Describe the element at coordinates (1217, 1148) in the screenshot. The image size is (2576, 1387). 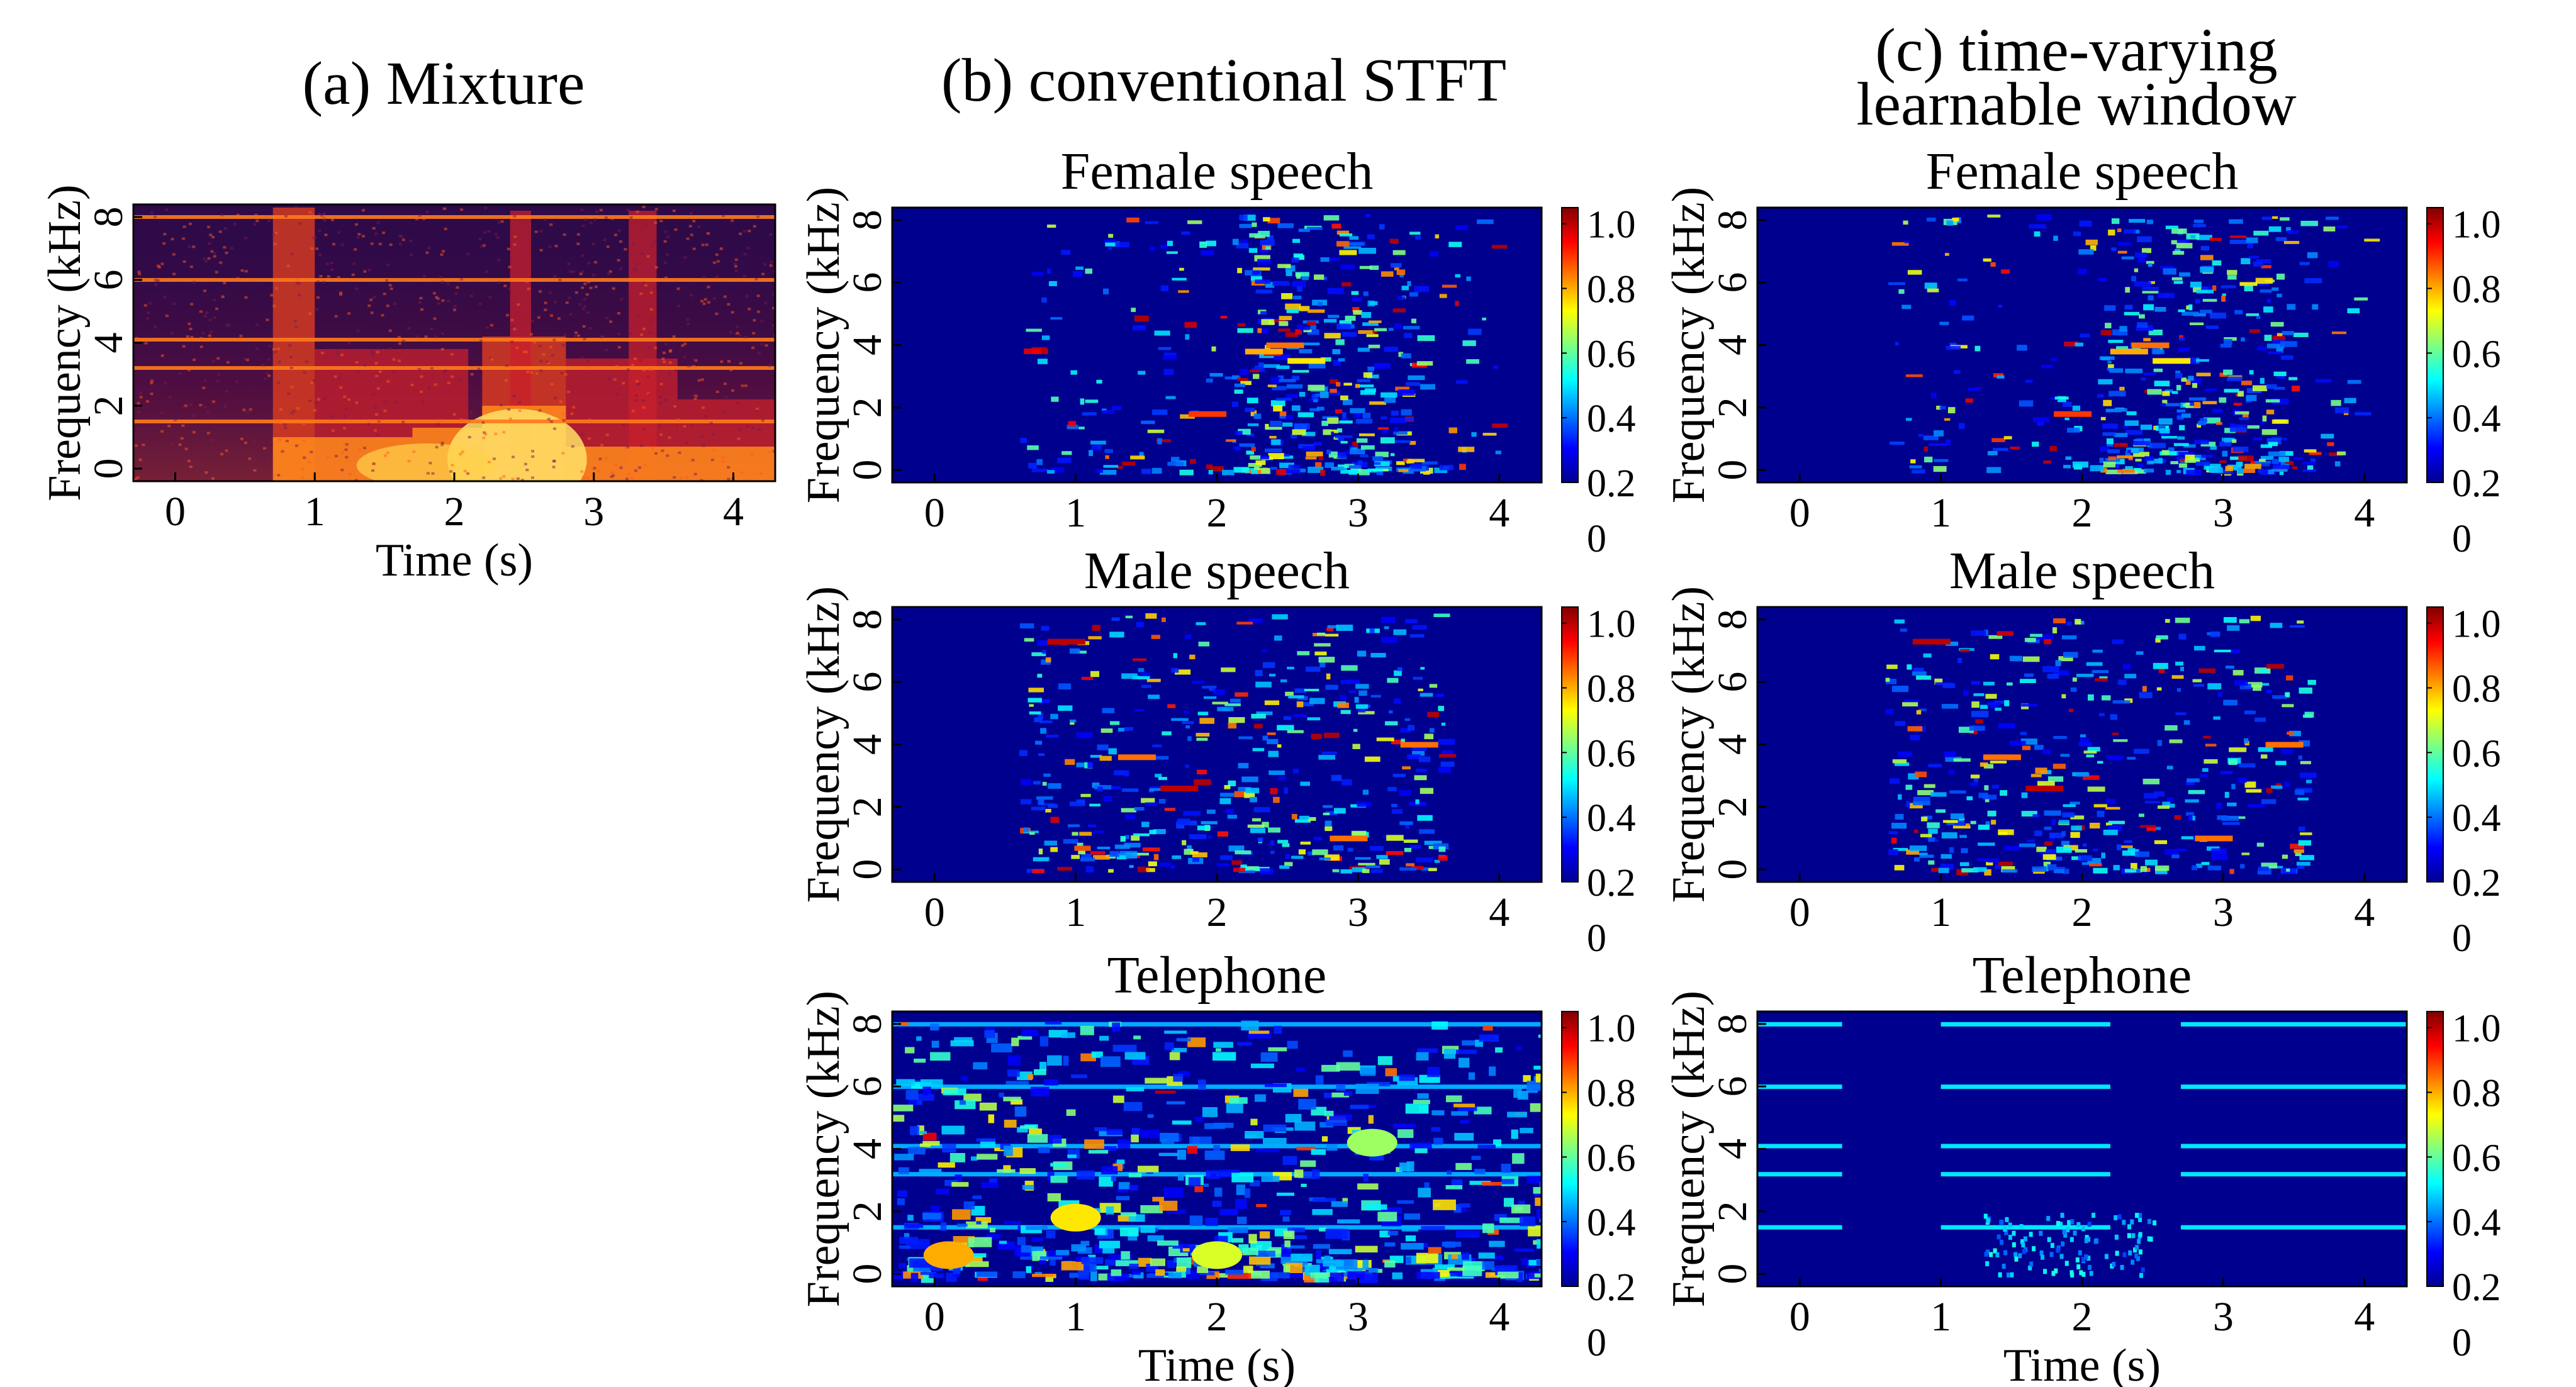
I see `heatmap-b3` at that location.